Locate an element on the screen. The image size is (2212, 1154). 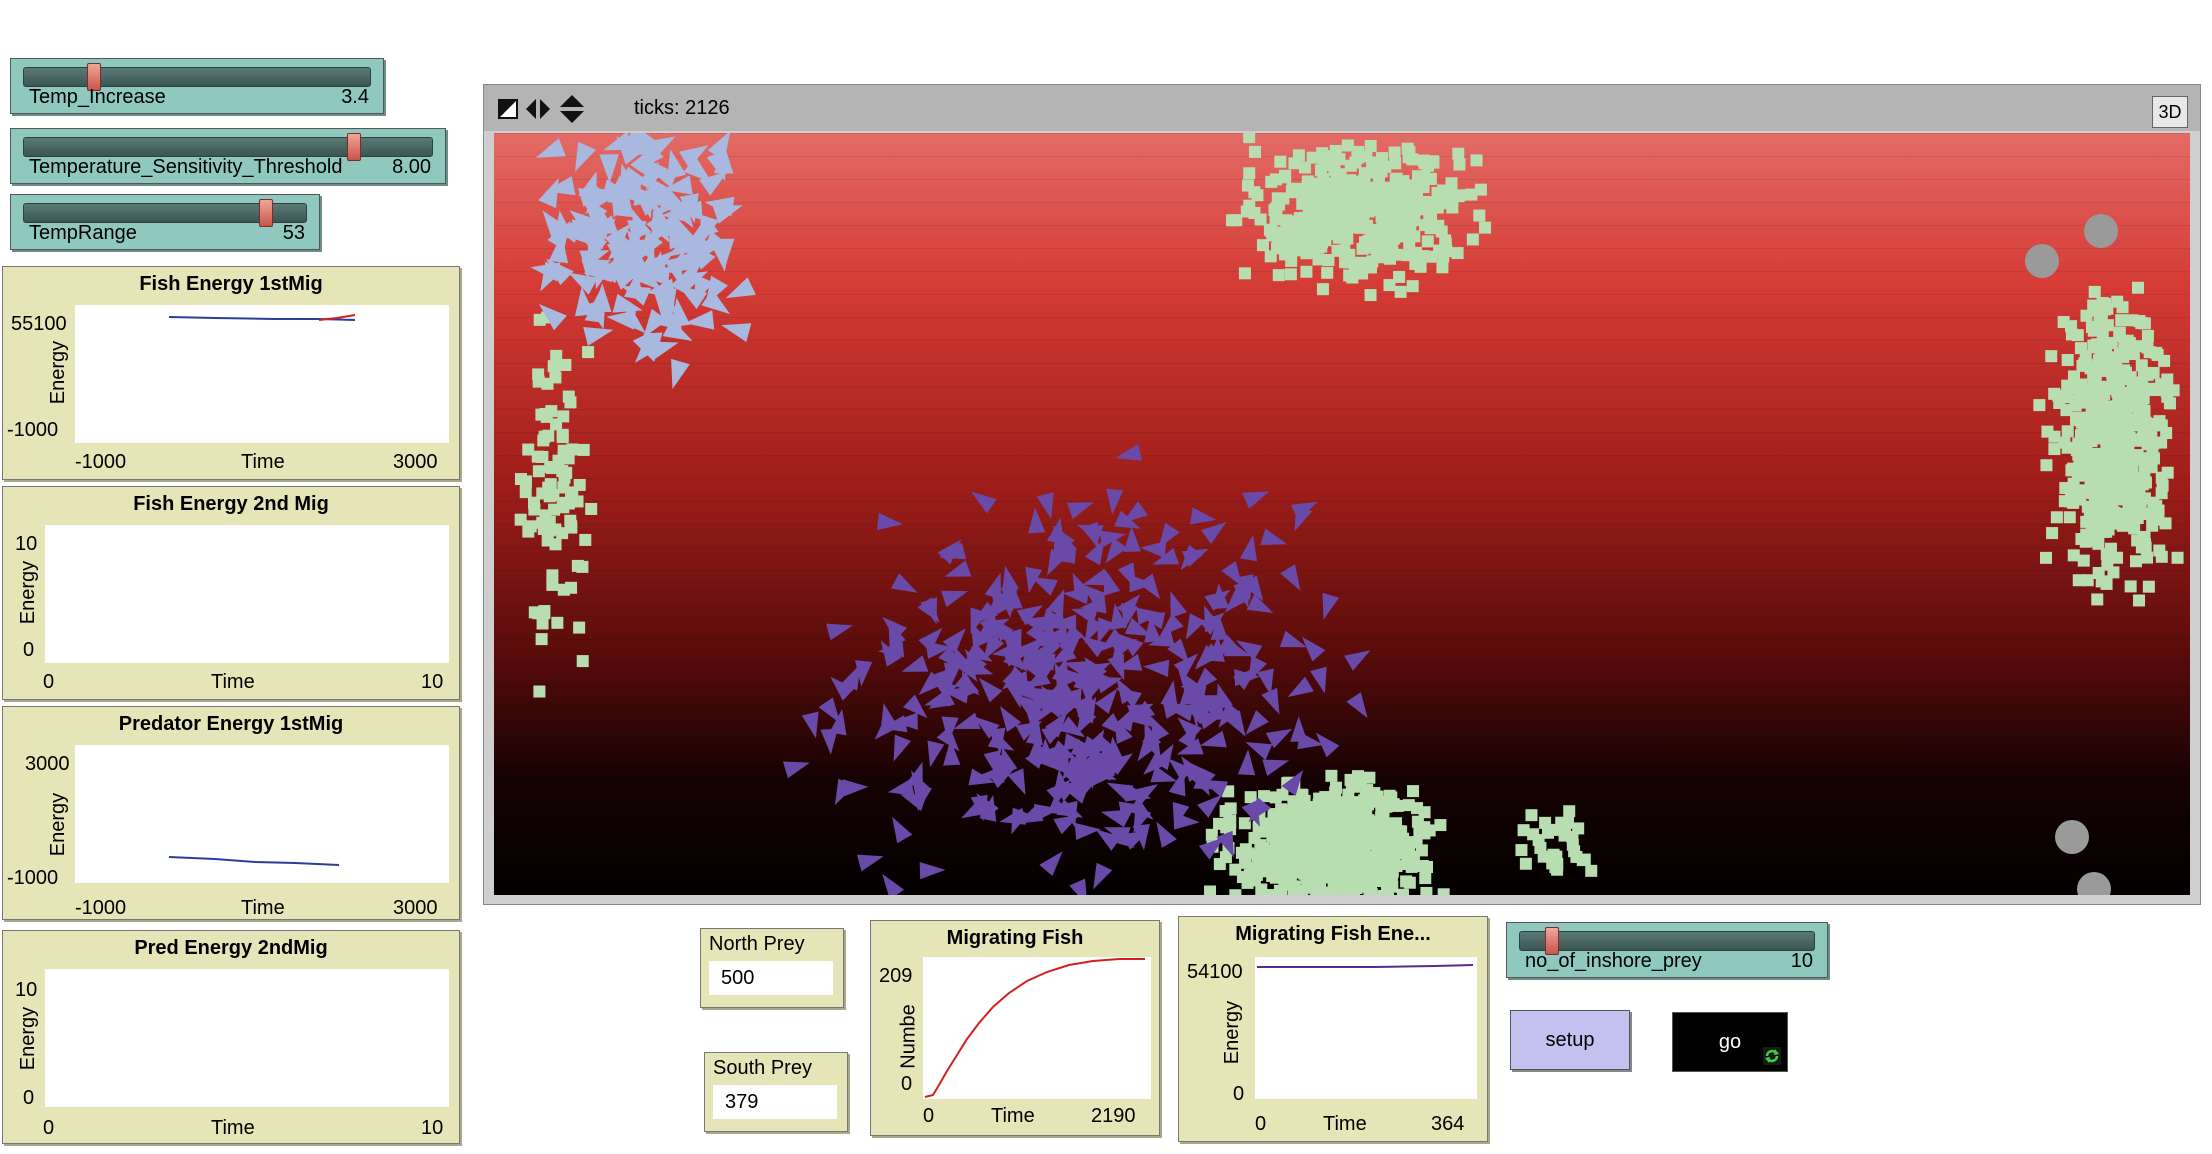
slider-temp-increase: Temp_Increase 3.4 is located at coordinates (197, 86).